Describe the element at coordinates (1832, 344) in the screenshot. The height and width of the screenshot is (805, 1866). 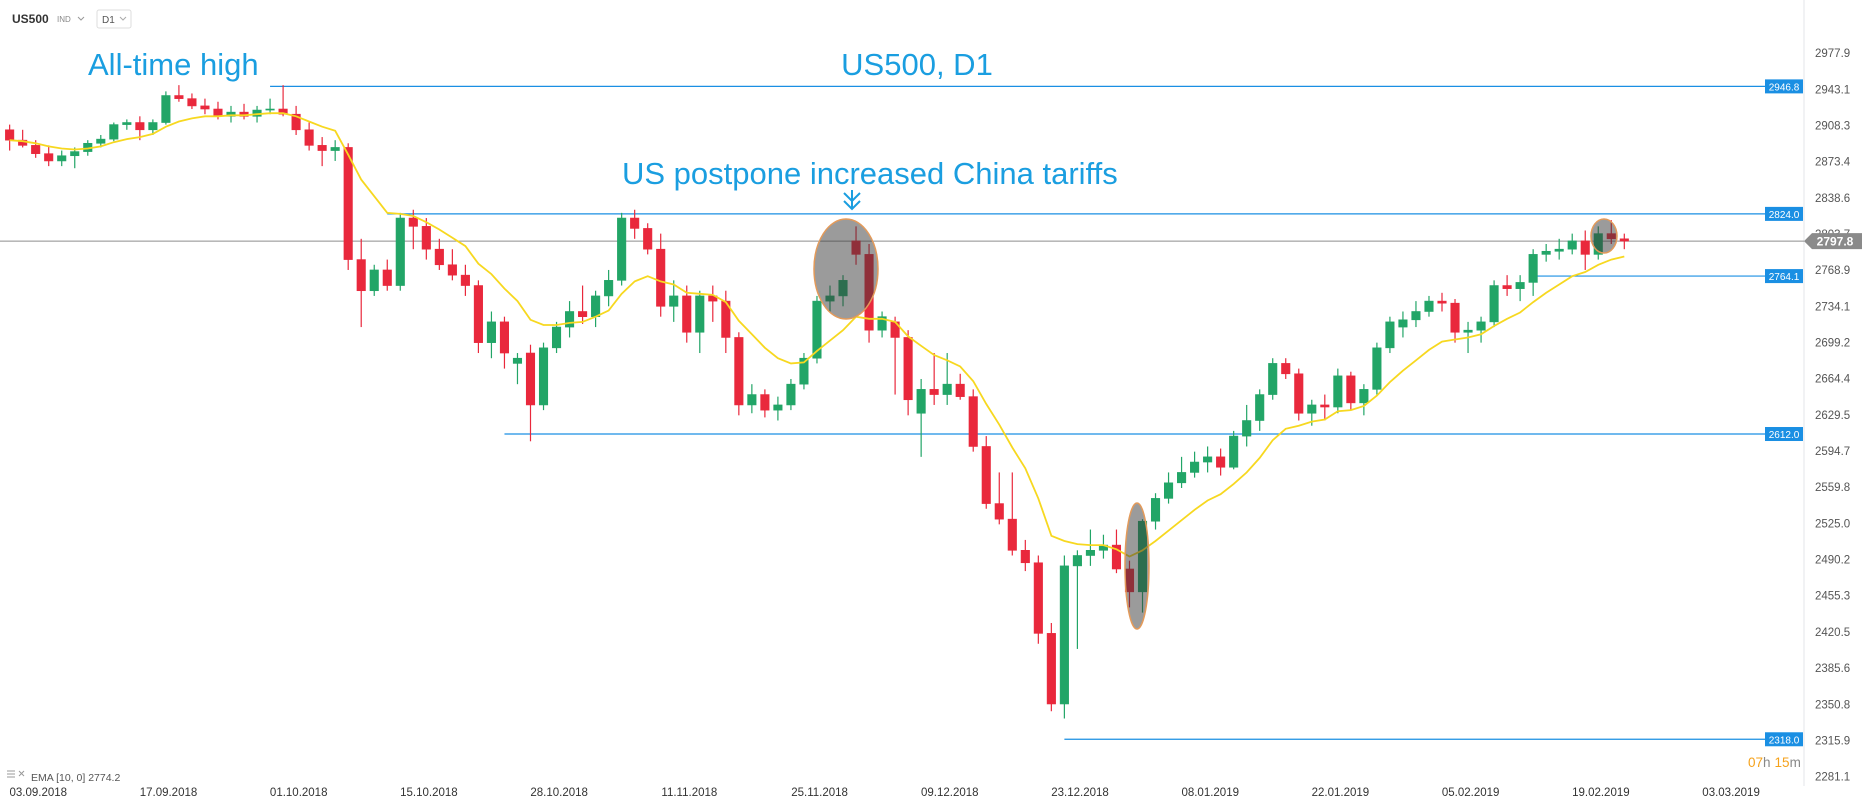
I see `y-tick-label: 2699.2` at that location.